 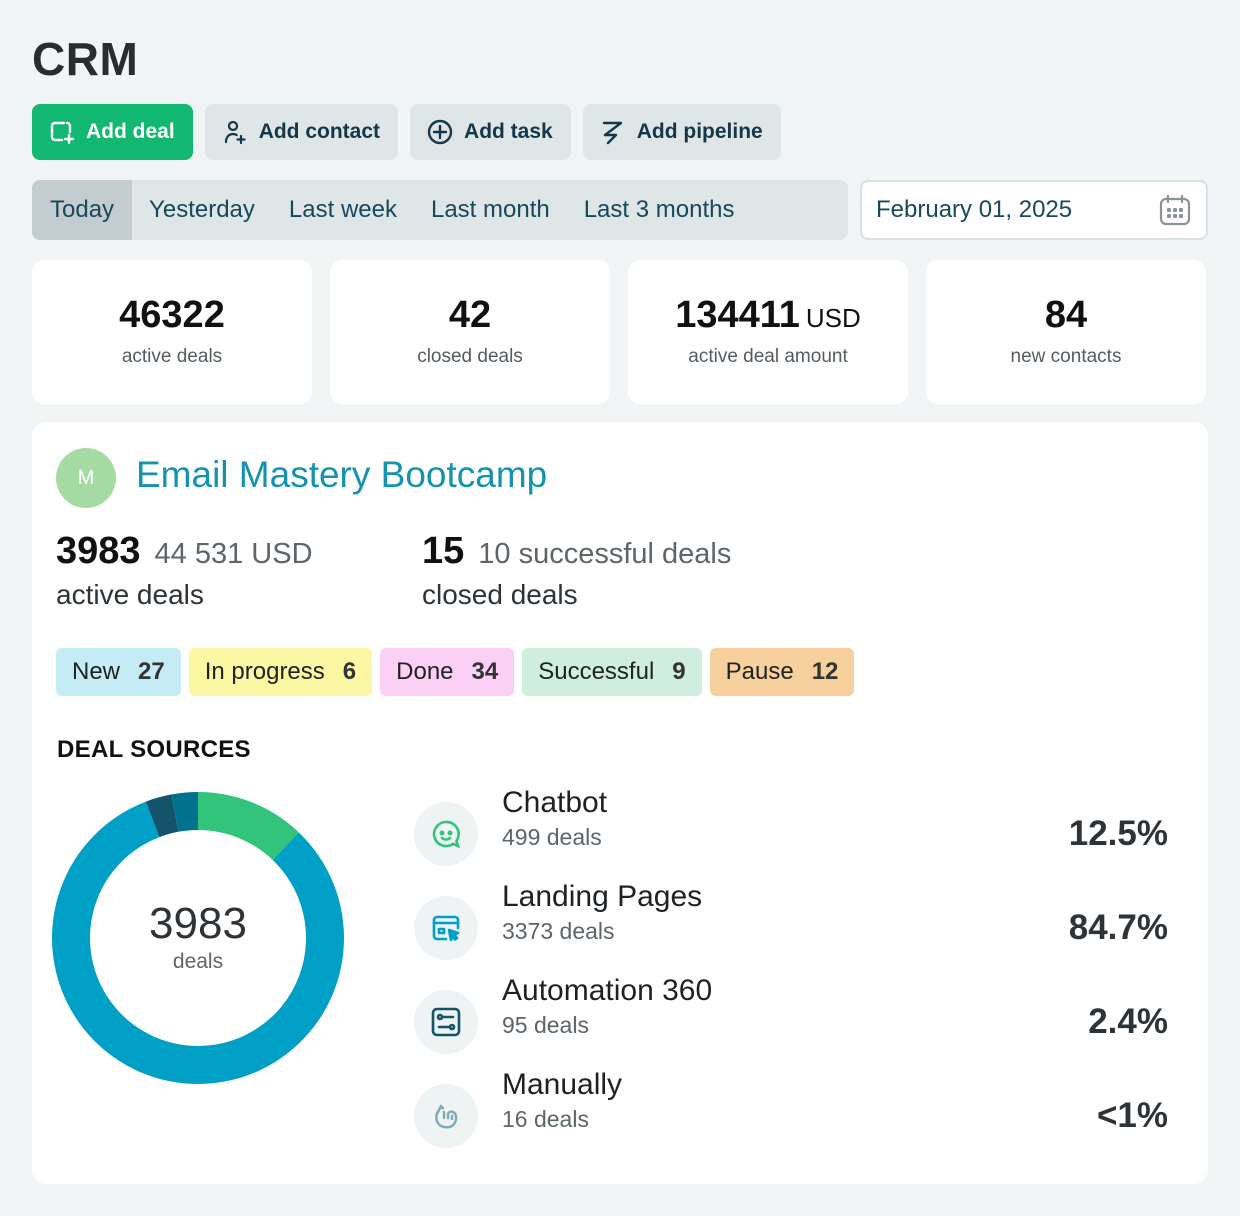 I want to click on stage-label: Pause, so click(x=759, y=671).